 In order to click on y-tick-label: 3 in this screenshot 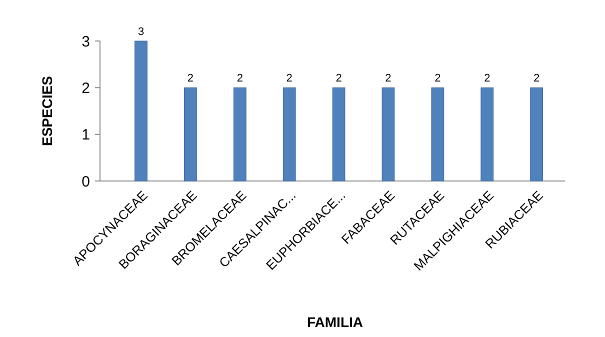, I will do `click(86, 41)`.